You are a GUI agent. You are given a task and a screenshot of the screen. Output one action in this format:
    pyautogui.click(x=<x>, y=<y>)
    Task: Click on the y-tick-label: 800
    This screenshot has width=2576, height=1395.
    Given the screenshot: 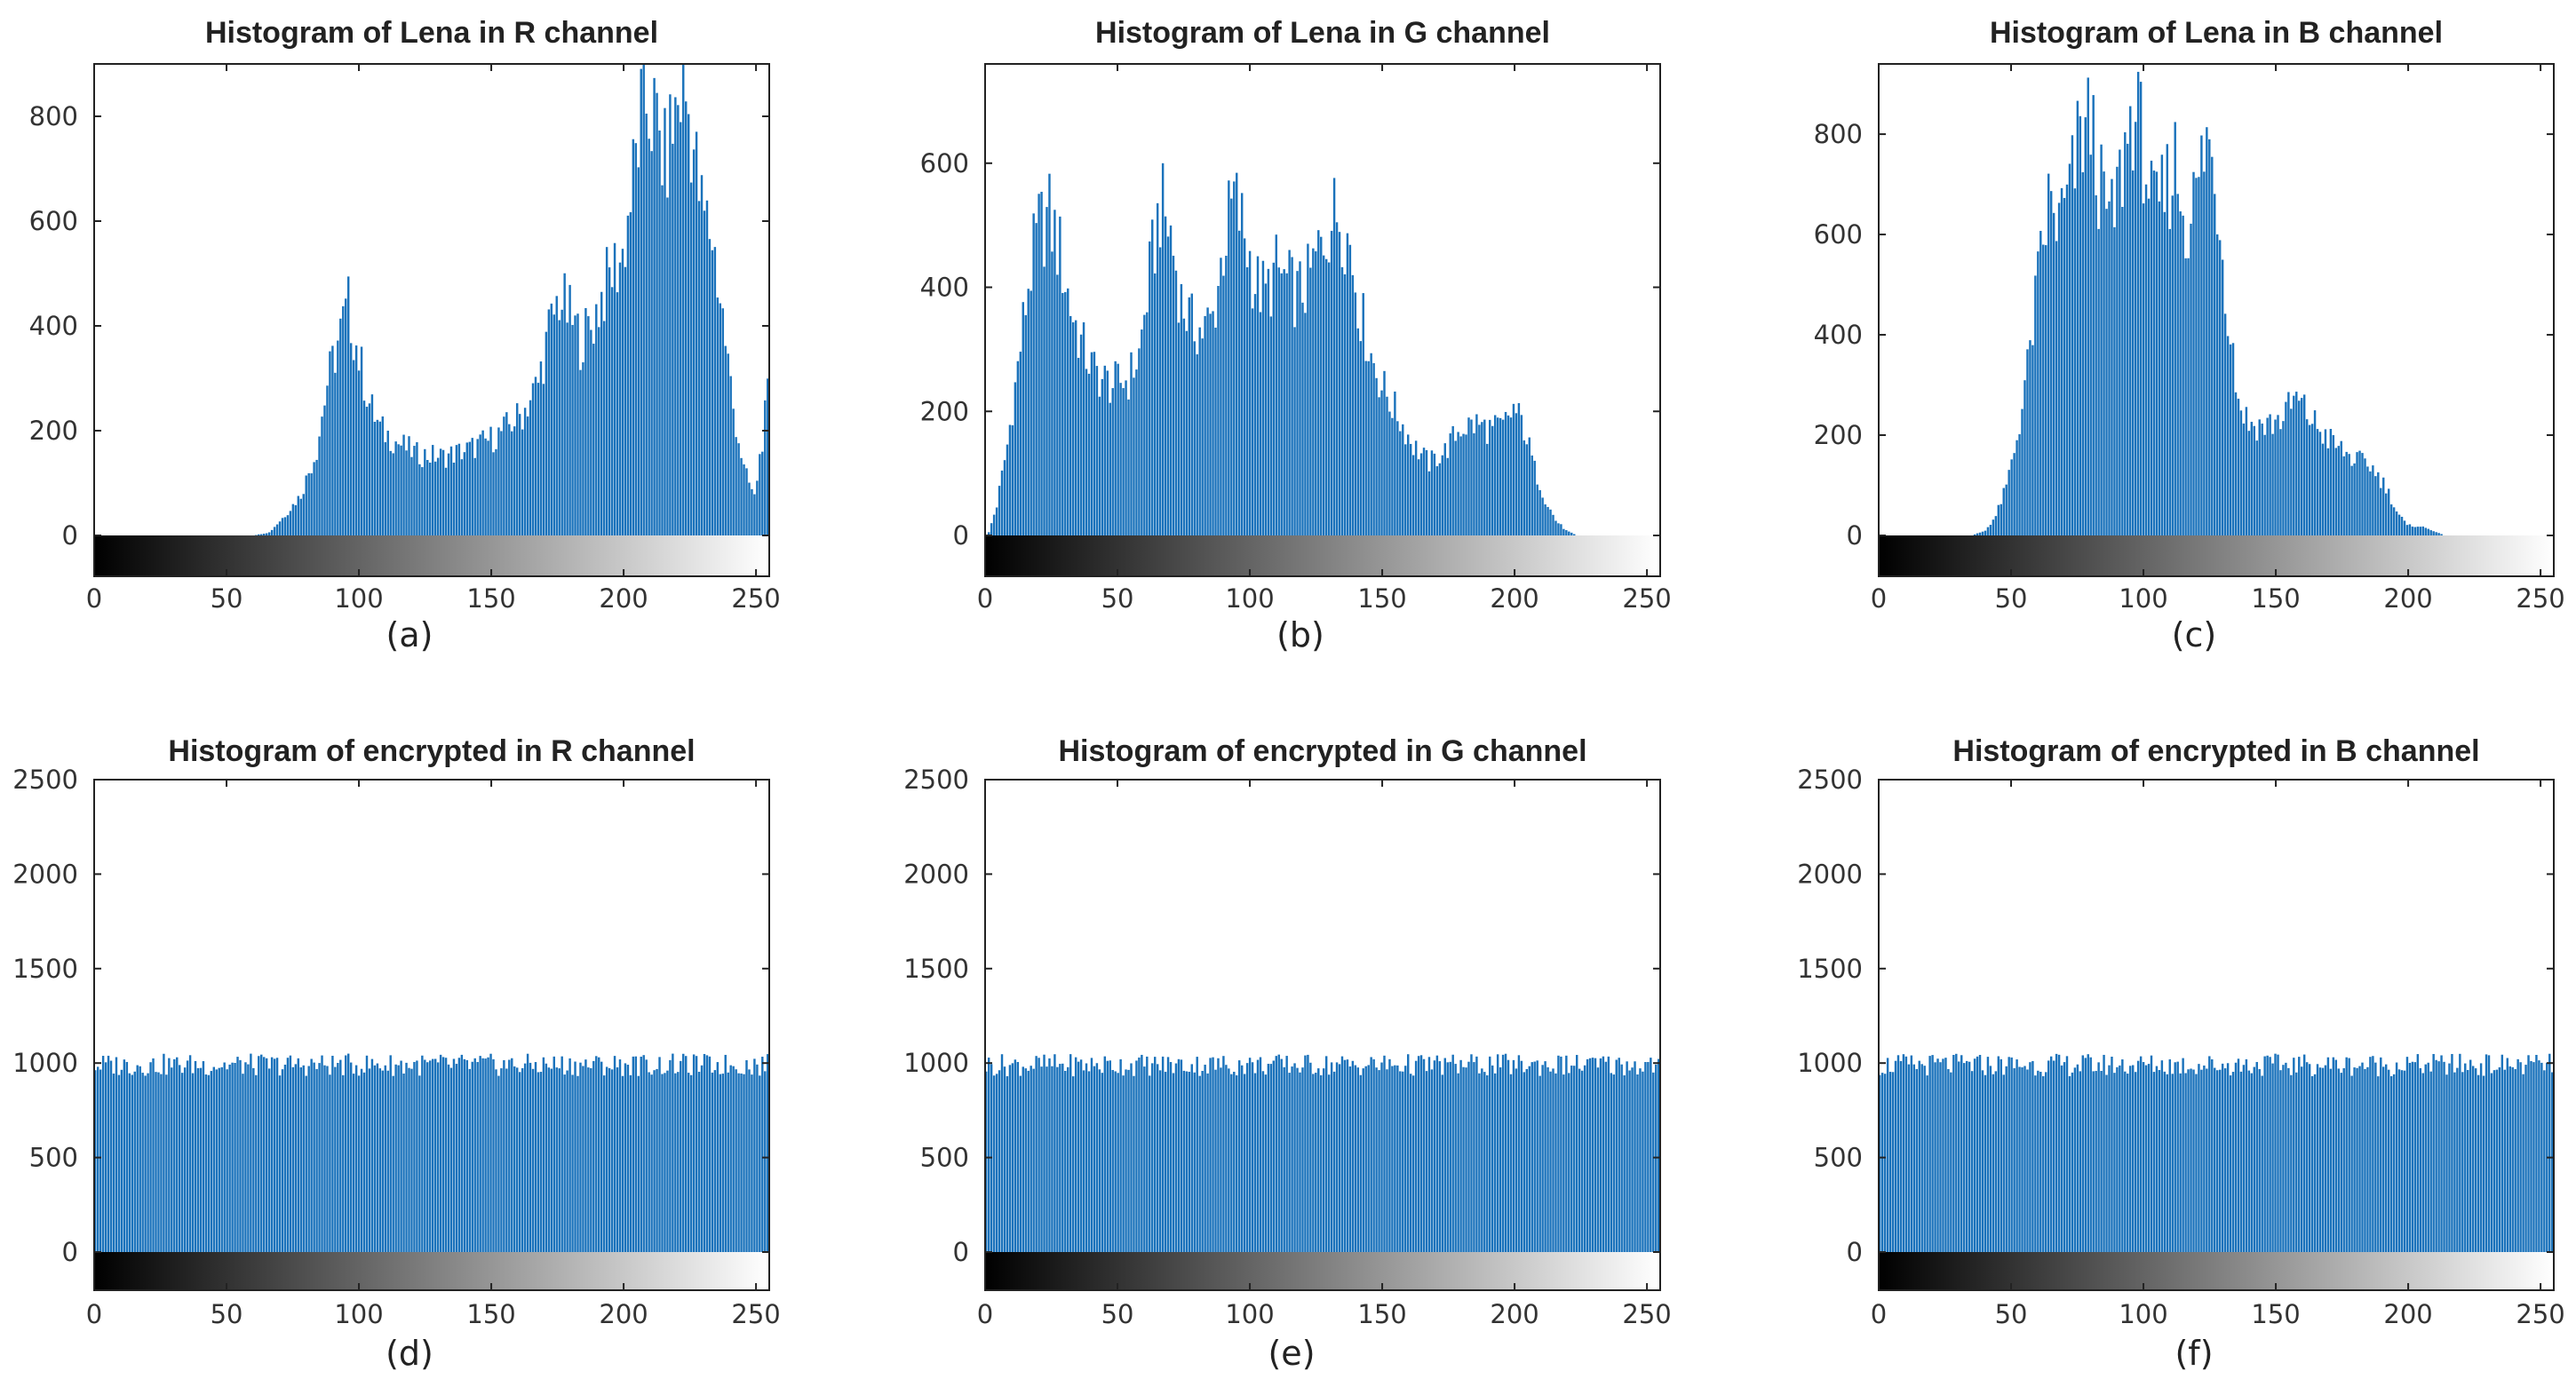 What is the action you would take?
    pyautogui.click(x=1838, y=134)
    